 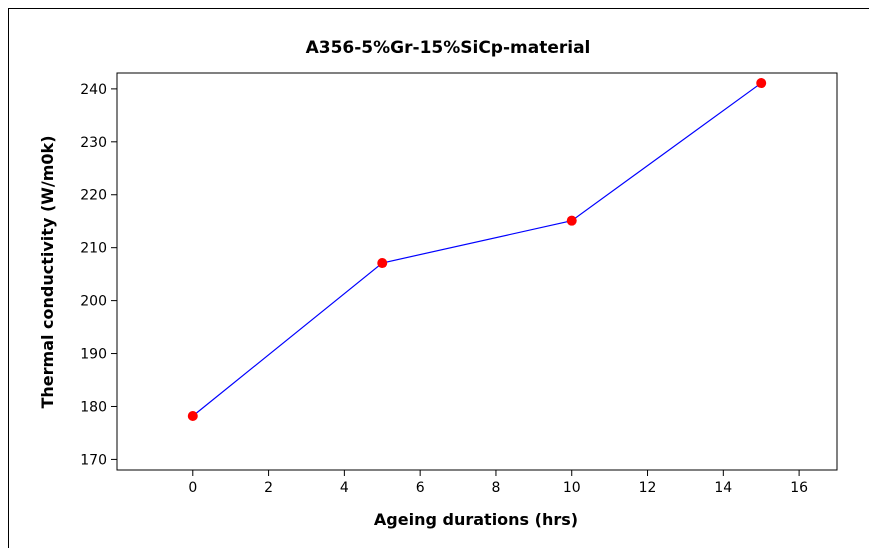 I want to click on y-tick-label: 220, so click(x=93, y=196).